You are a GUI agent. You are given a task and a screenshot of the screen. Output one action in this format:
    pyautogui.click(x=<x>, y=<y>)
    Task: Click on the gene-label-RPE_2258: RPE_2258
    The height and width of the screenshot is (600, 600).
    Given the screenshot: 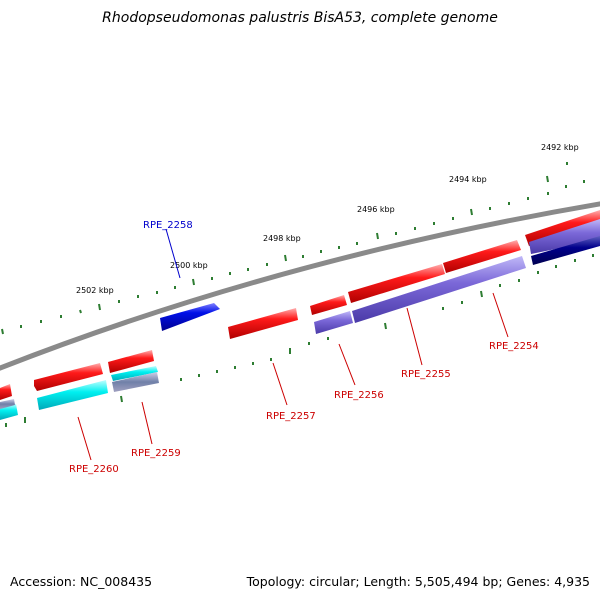 What is the action you would take?
    pyautogui.click(x=168, y=225)
    